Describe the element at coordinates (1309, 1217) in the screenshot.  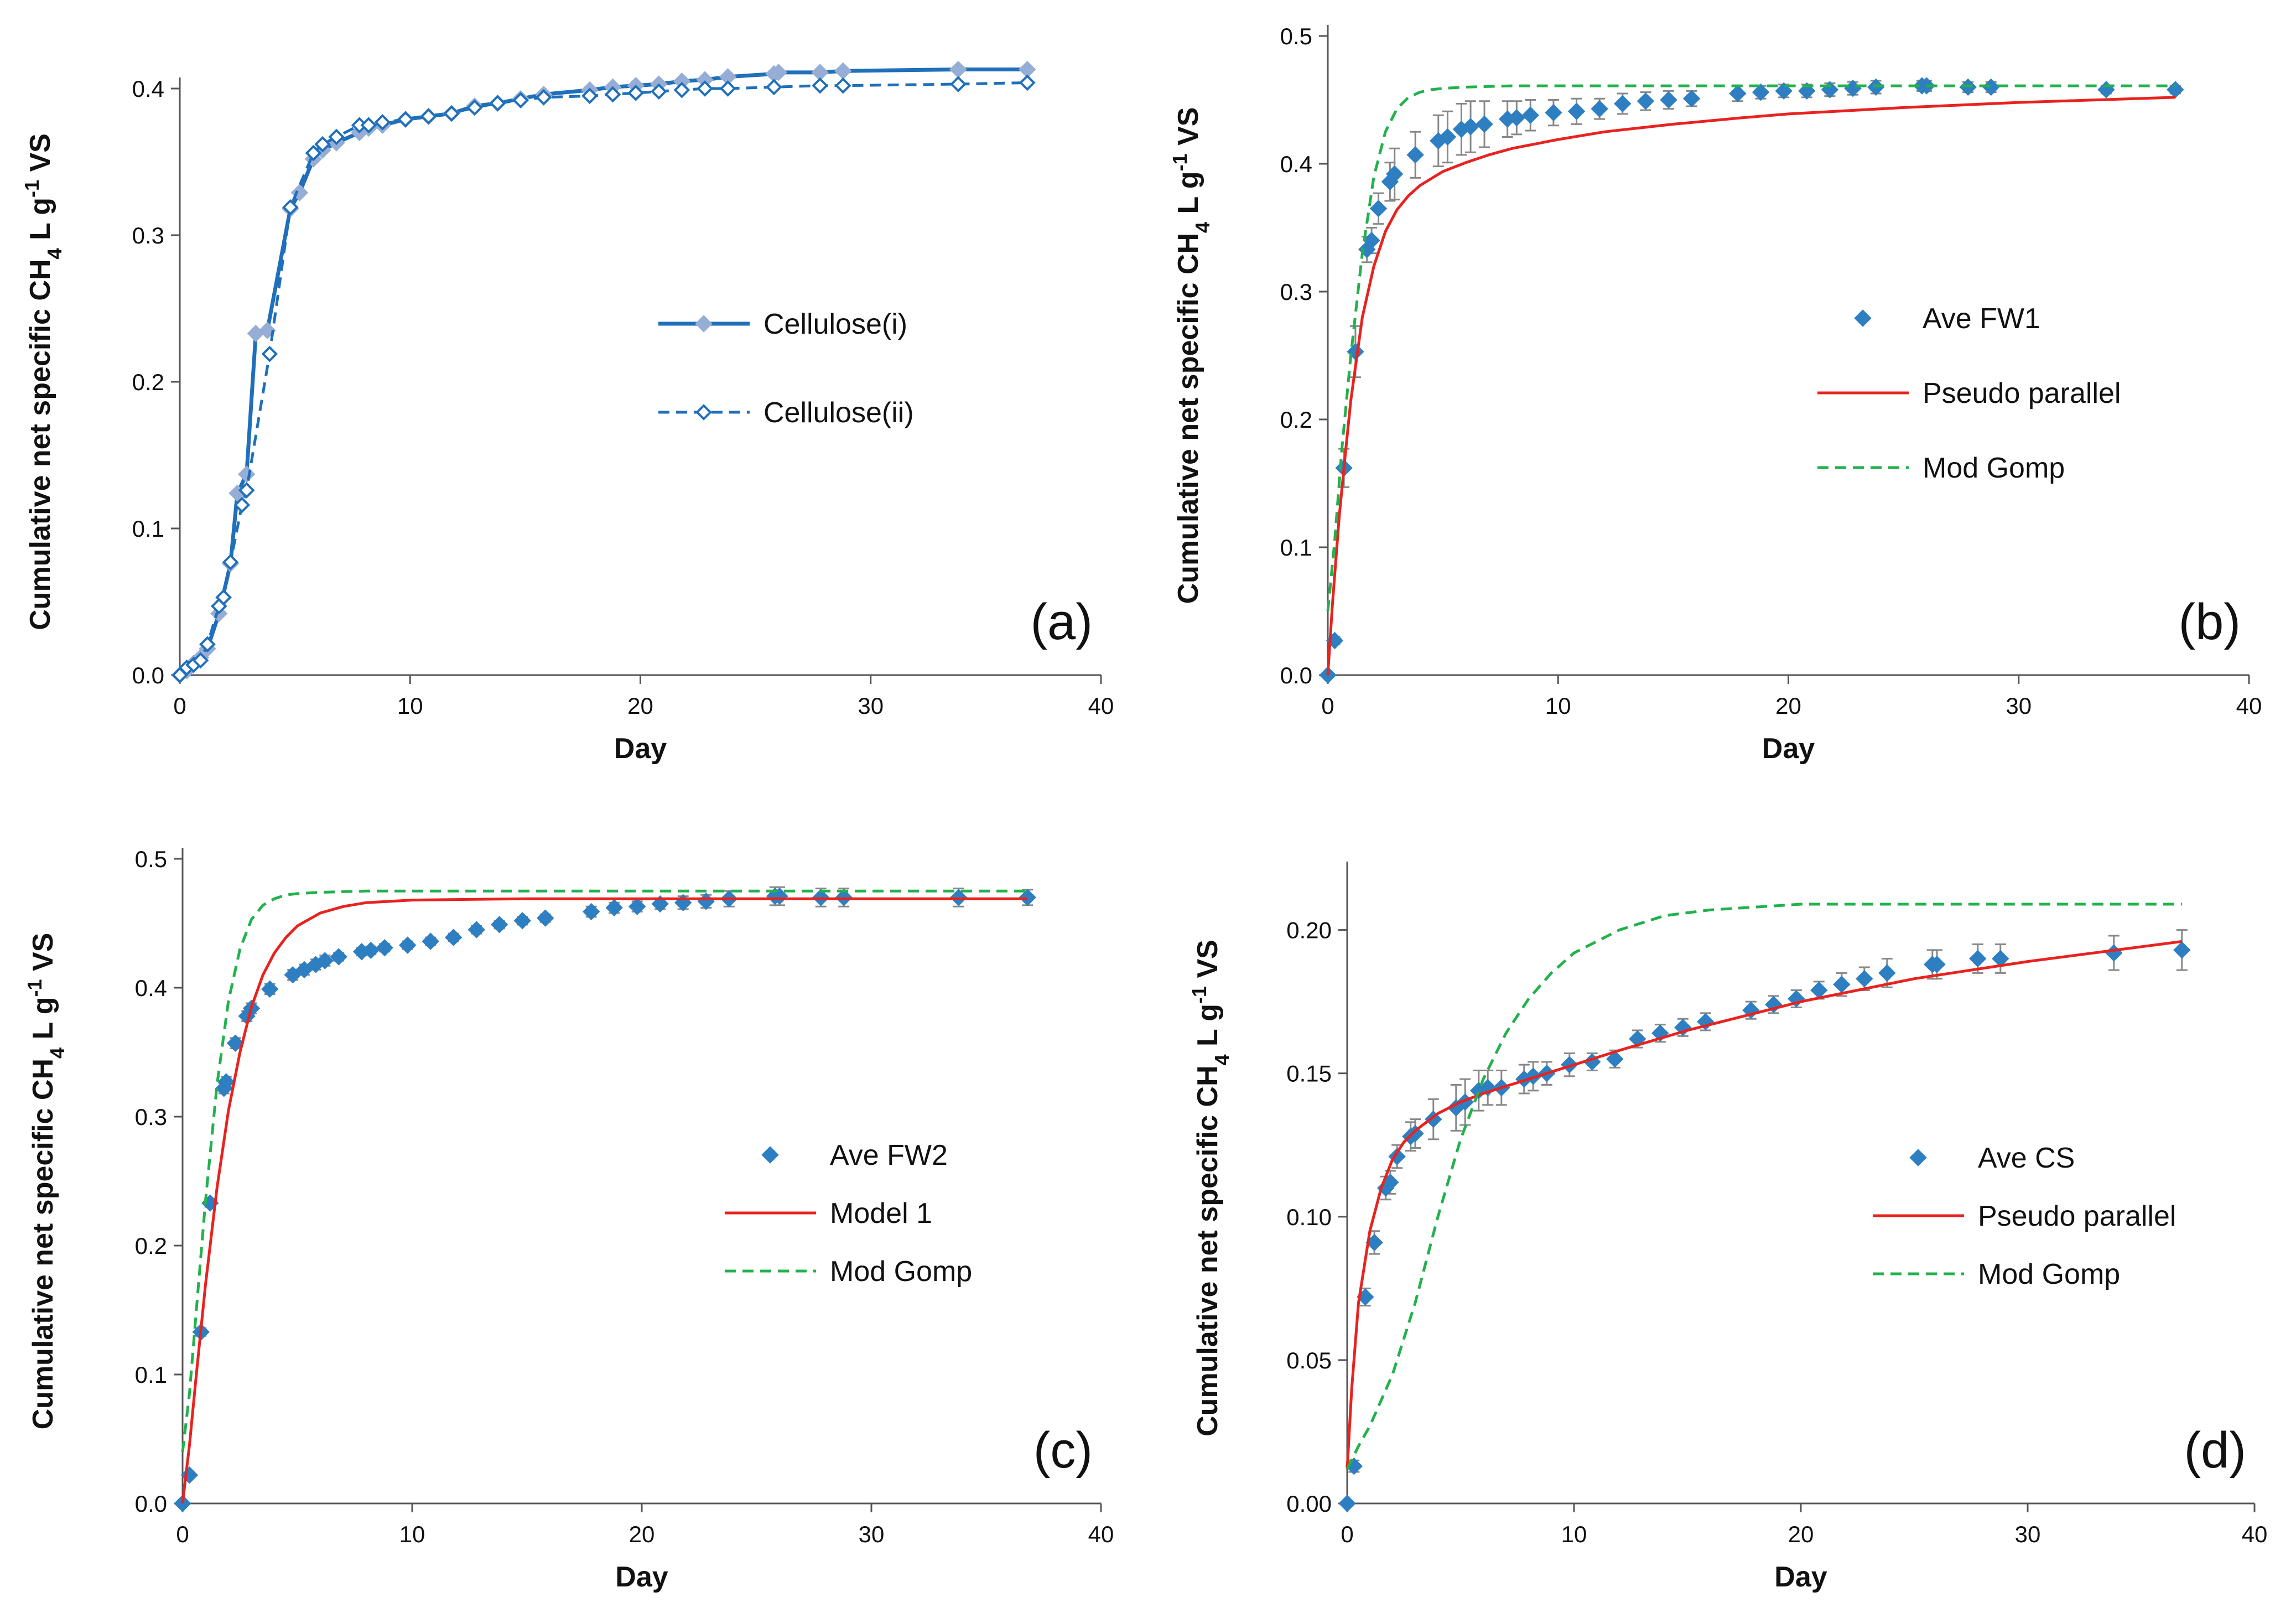
I see `y-tick-label: 0.10` at that location.